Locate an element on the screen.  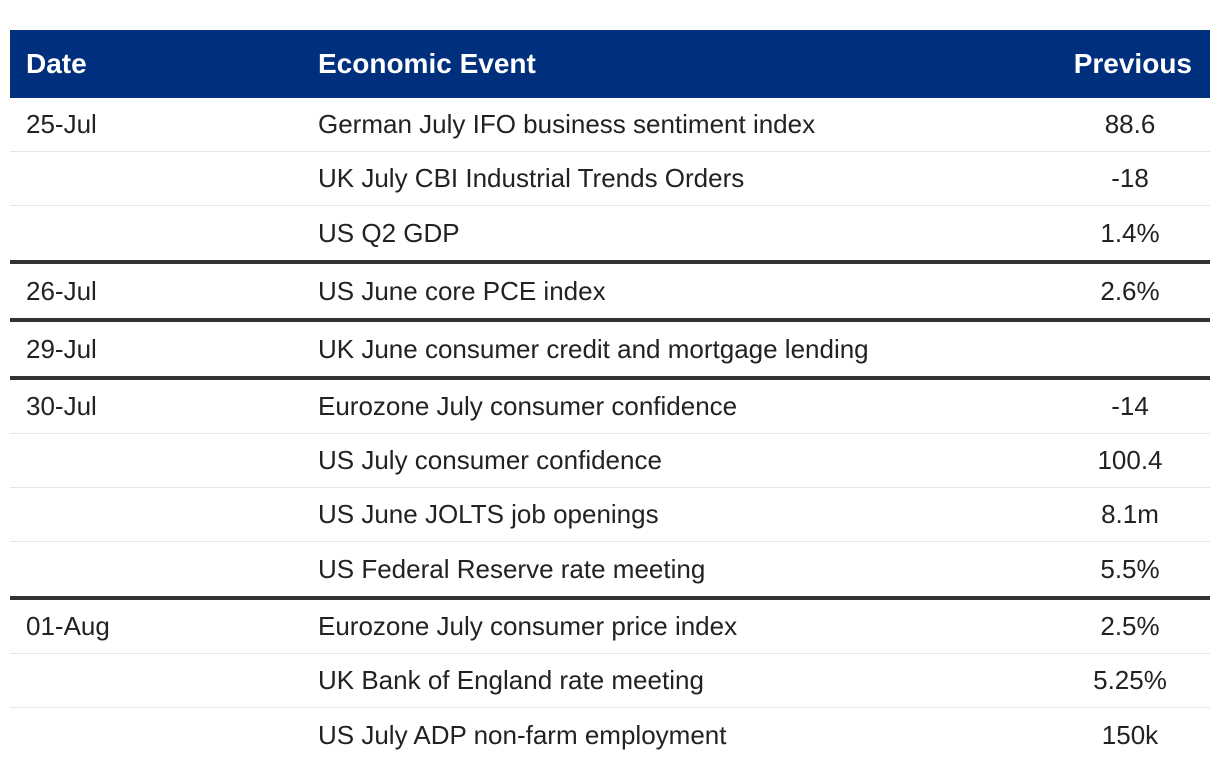
row-previous: 88.6 is located at coordinates (1130, 124).